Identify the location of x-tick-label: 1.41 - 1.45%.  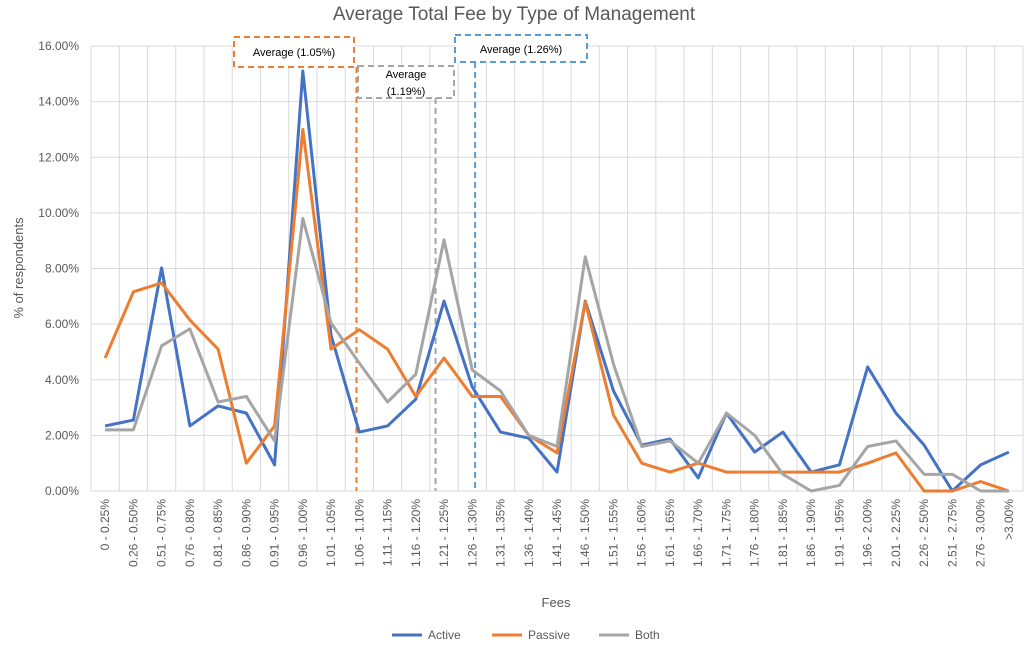
(557, 533).